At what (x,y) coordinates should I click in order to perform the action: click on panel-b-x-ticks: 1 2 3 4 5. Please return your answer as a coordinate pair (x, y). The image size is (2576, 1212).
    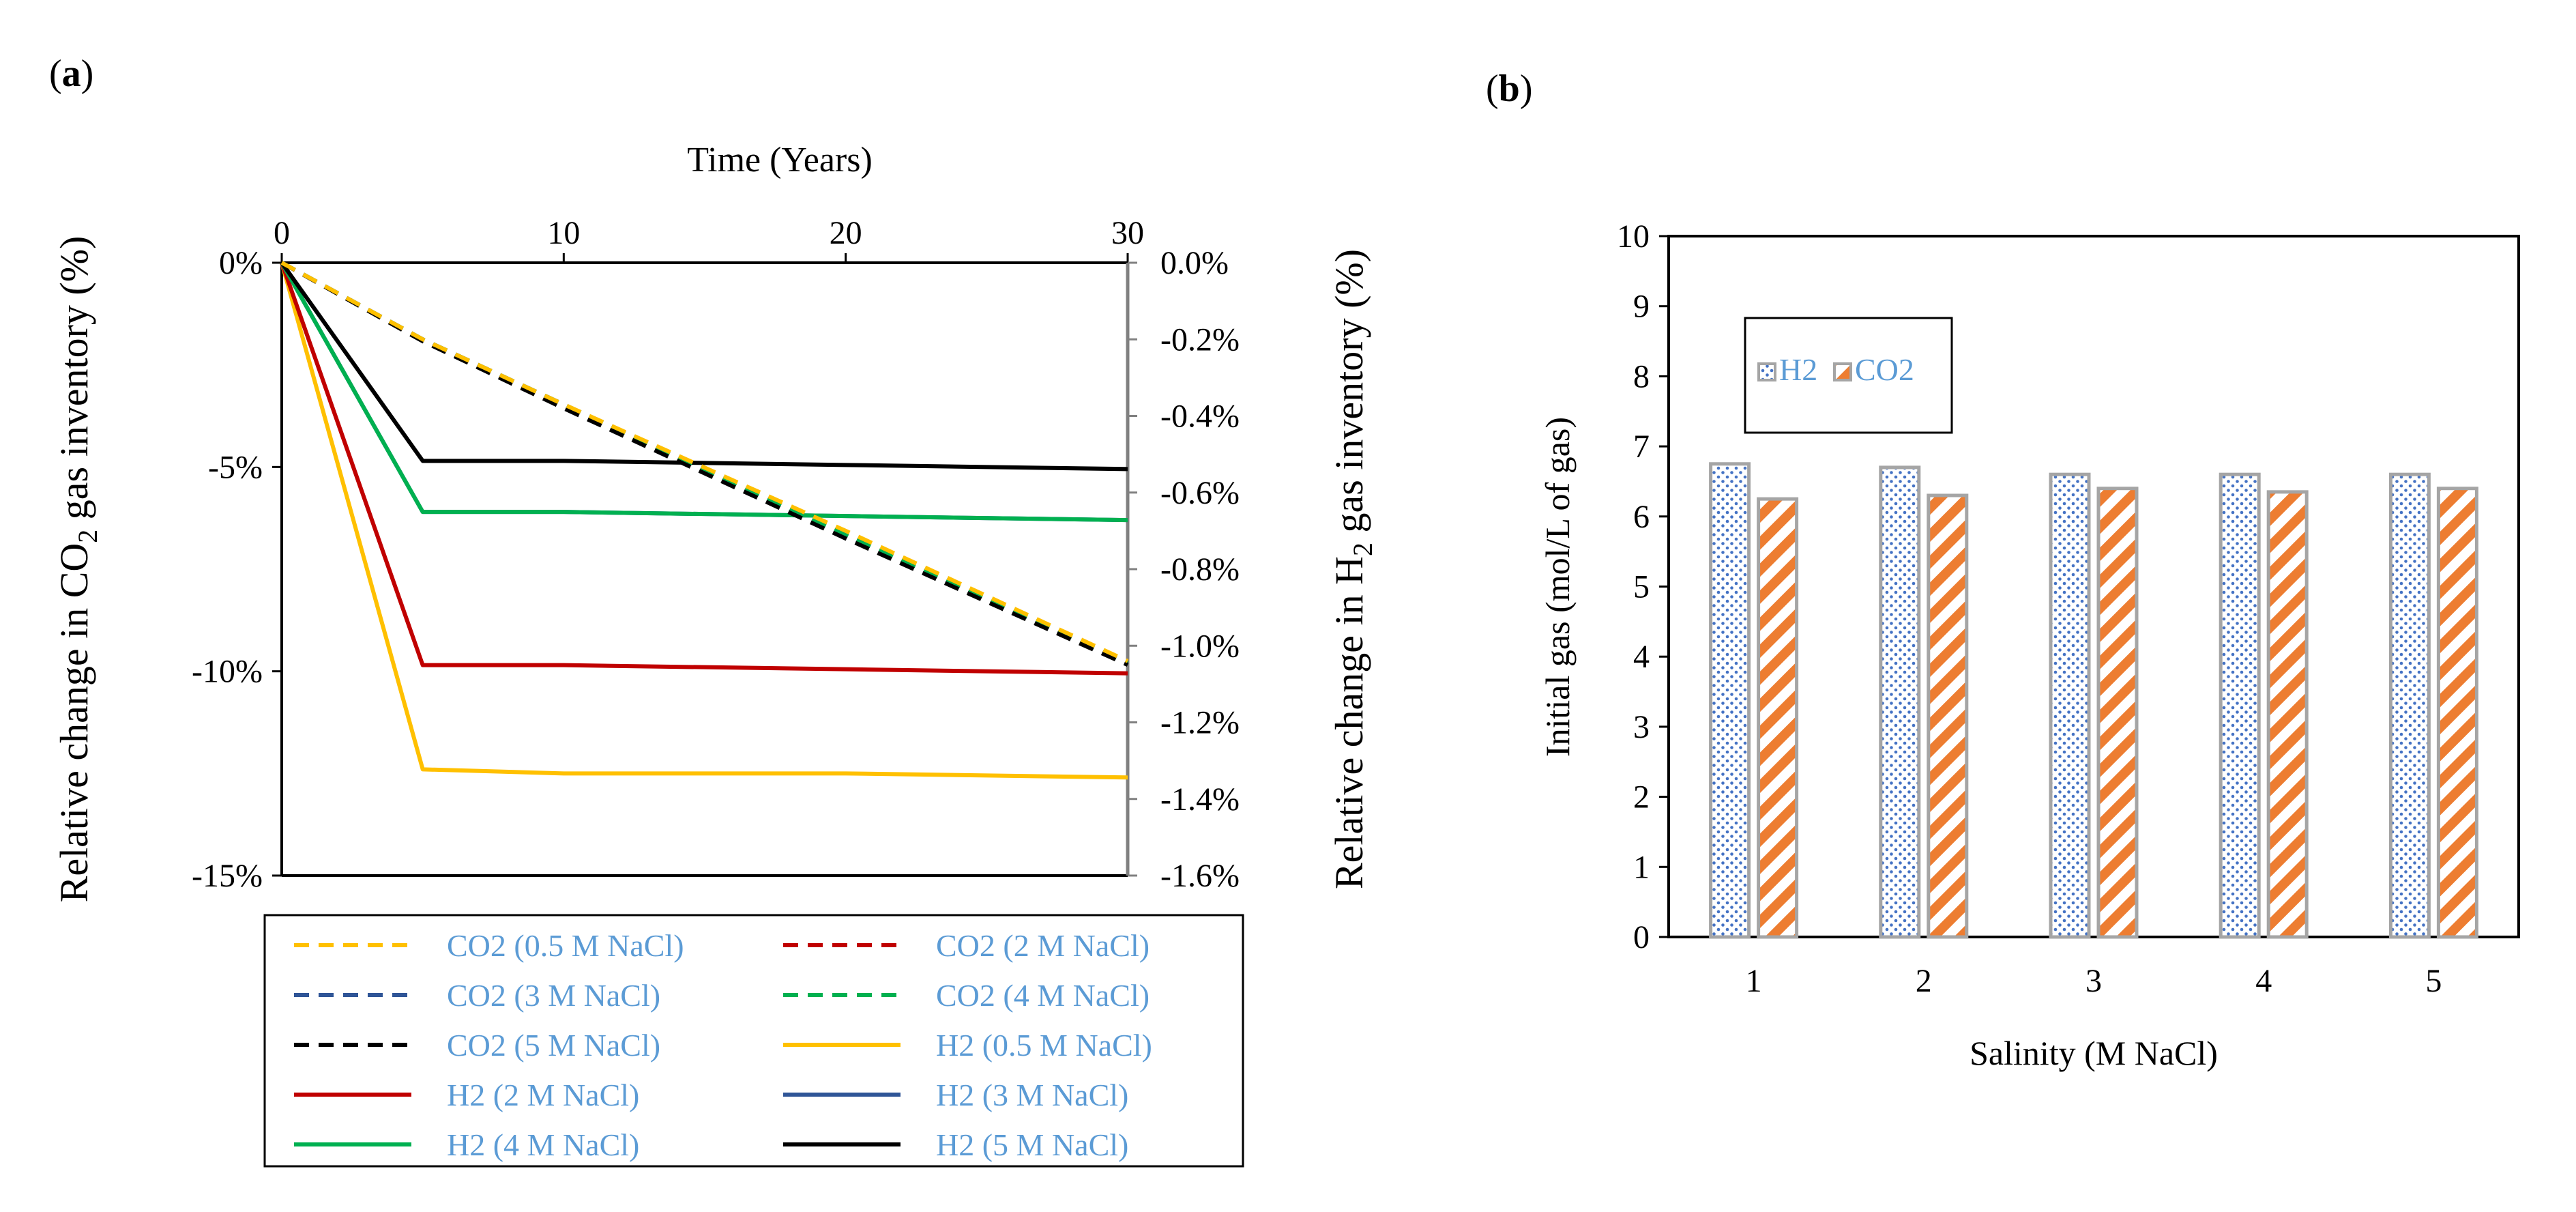
    Looking at the image, I should click on (2094, 981).